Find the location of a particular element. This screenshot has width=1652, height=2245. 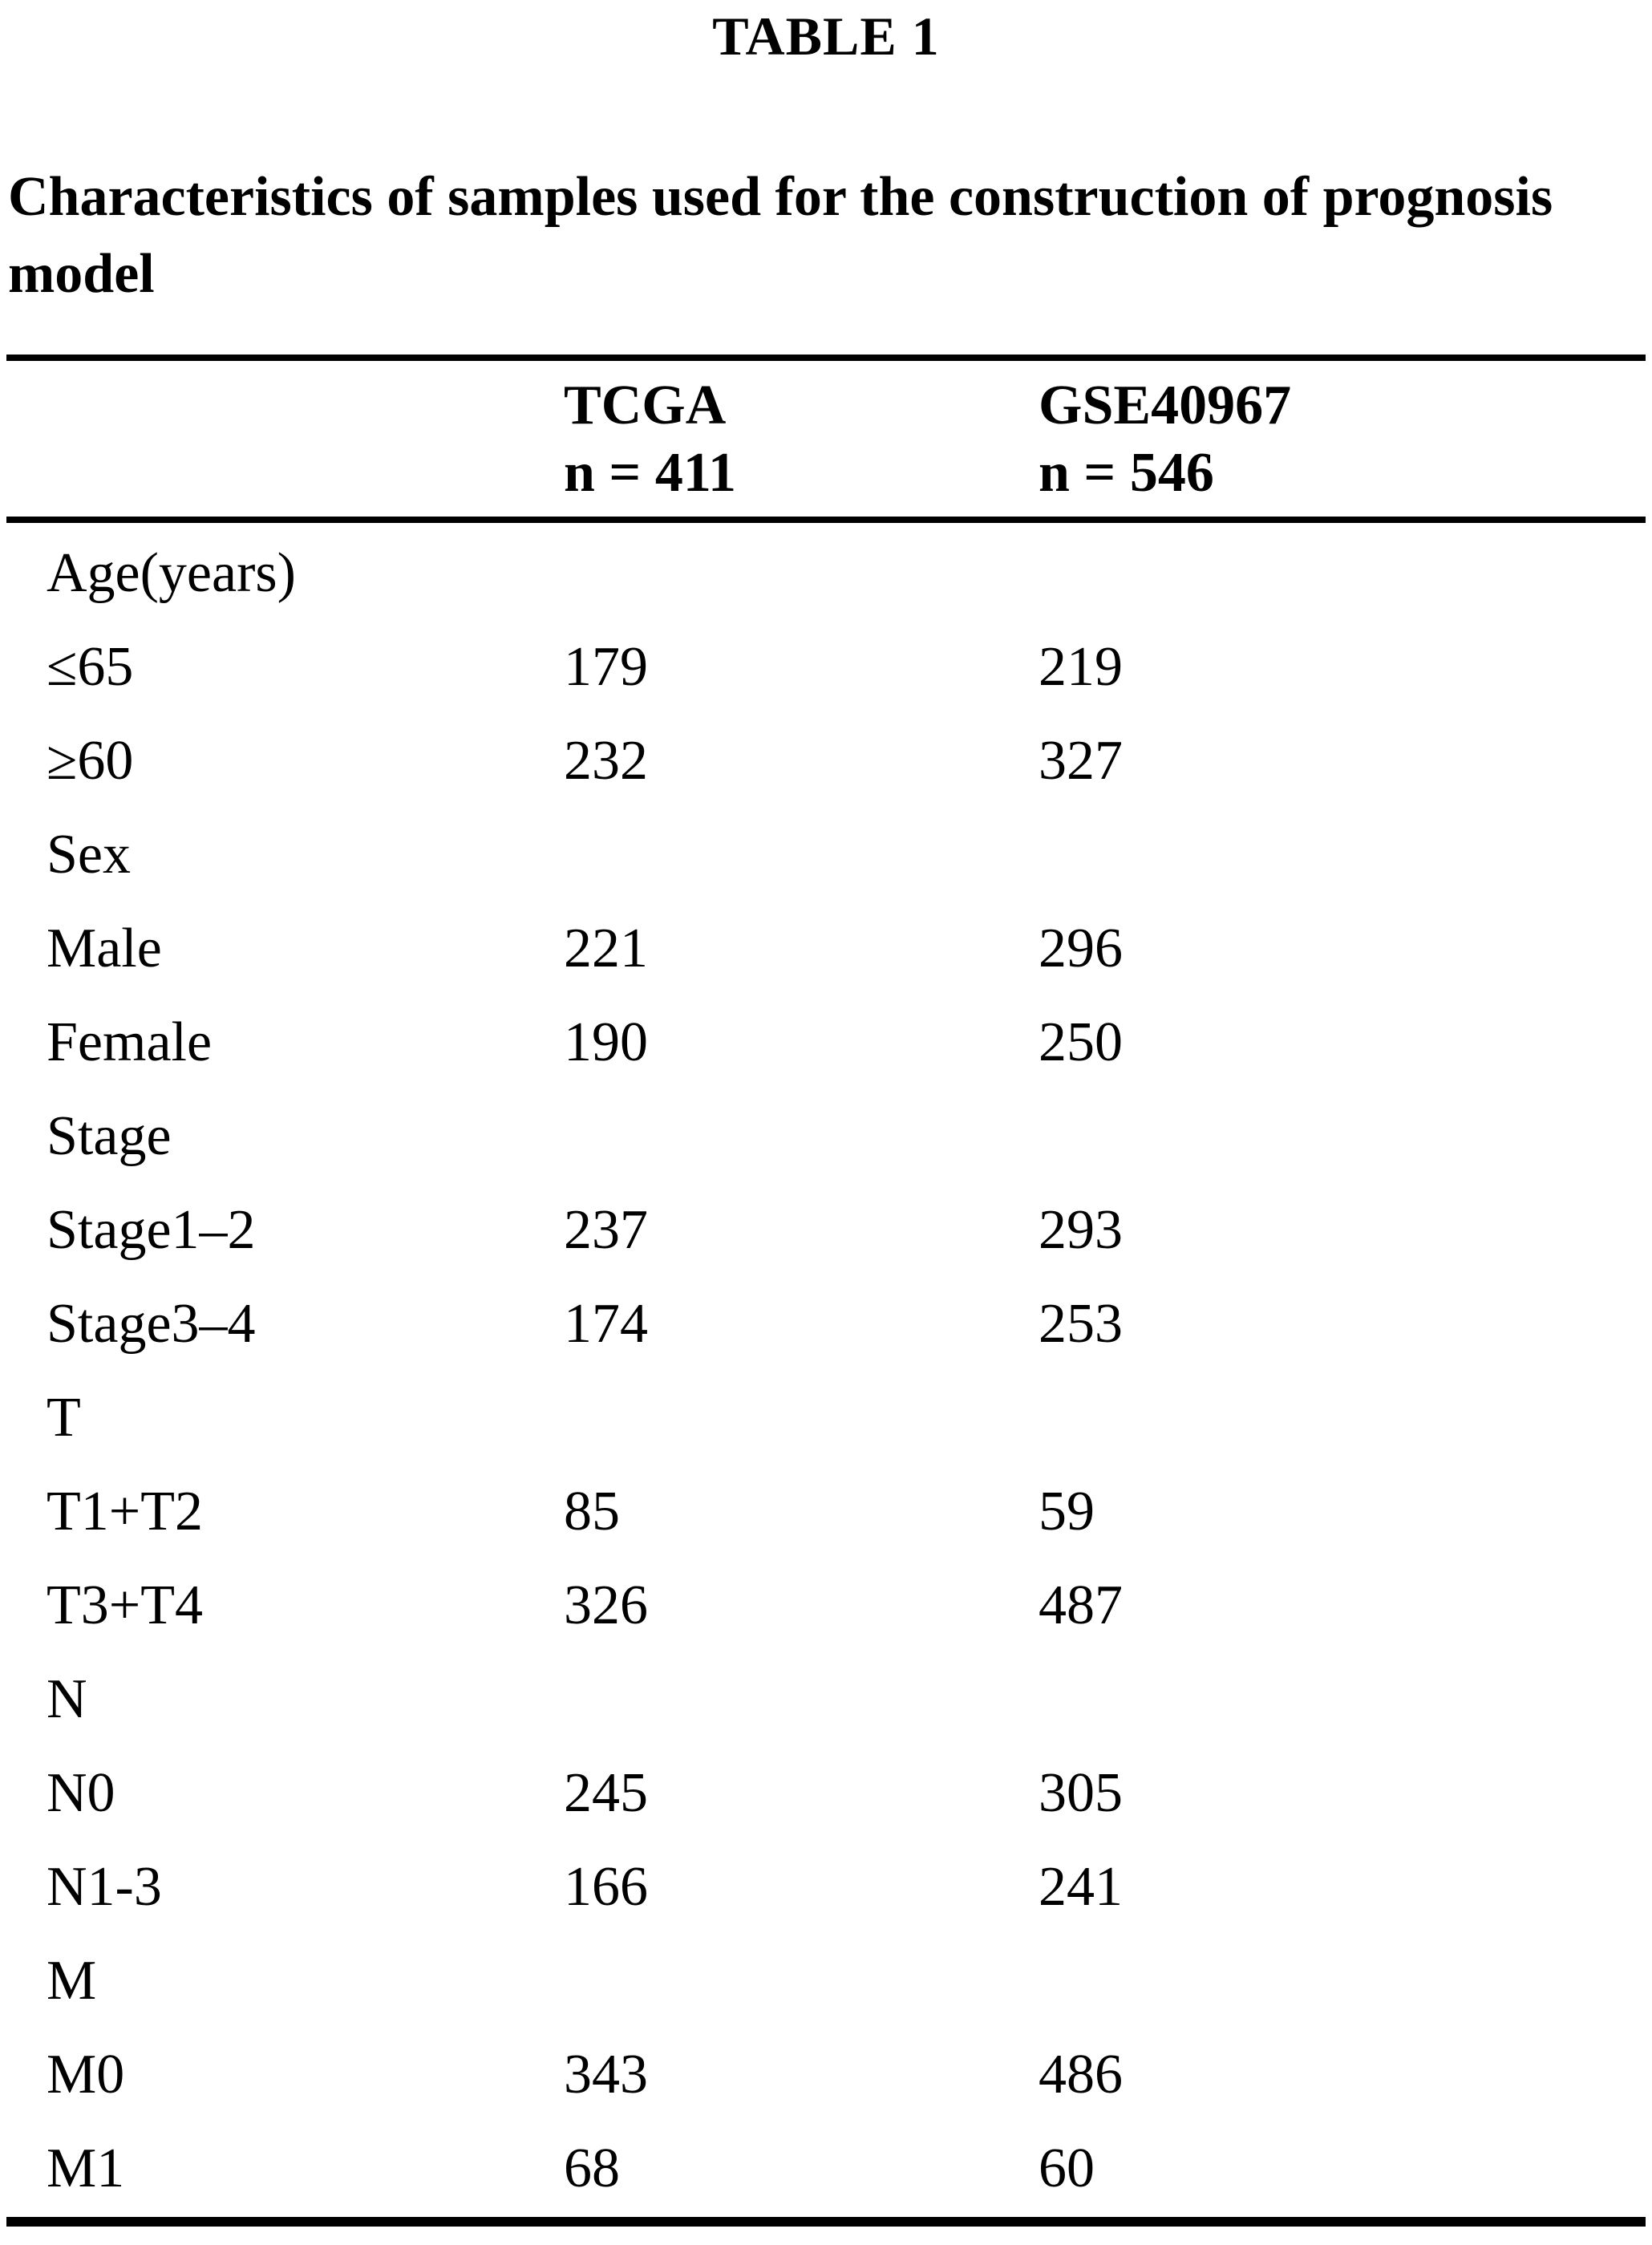

cell-gse40967: 250 is located at coordinates (1081, 1042).